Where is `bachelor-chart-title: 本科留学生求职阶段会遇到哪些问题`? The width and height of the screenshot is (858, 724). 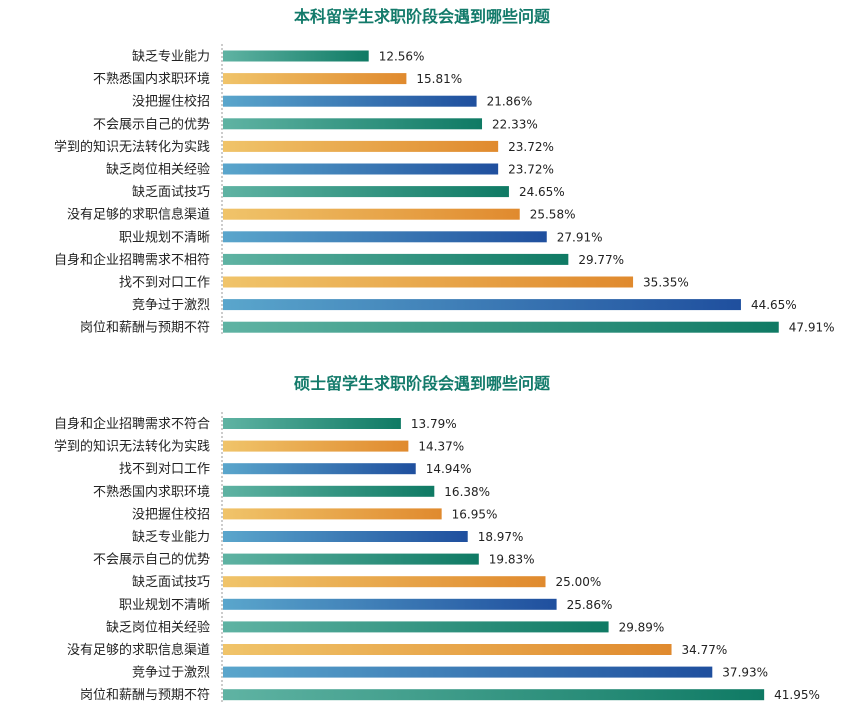 bachelor-chart-title: 本科留学生求职阶段会遇到哪些问题 is located at coordinates (422, 16).